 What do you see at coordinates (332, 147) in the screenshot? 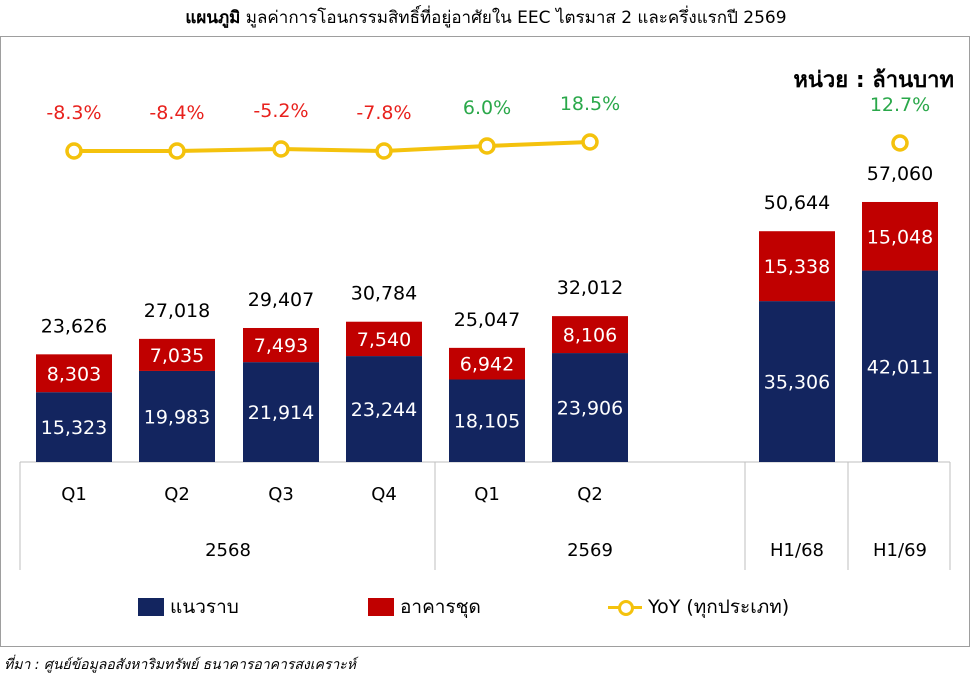
I see `yoy-line` at bounding box center [332, 147].